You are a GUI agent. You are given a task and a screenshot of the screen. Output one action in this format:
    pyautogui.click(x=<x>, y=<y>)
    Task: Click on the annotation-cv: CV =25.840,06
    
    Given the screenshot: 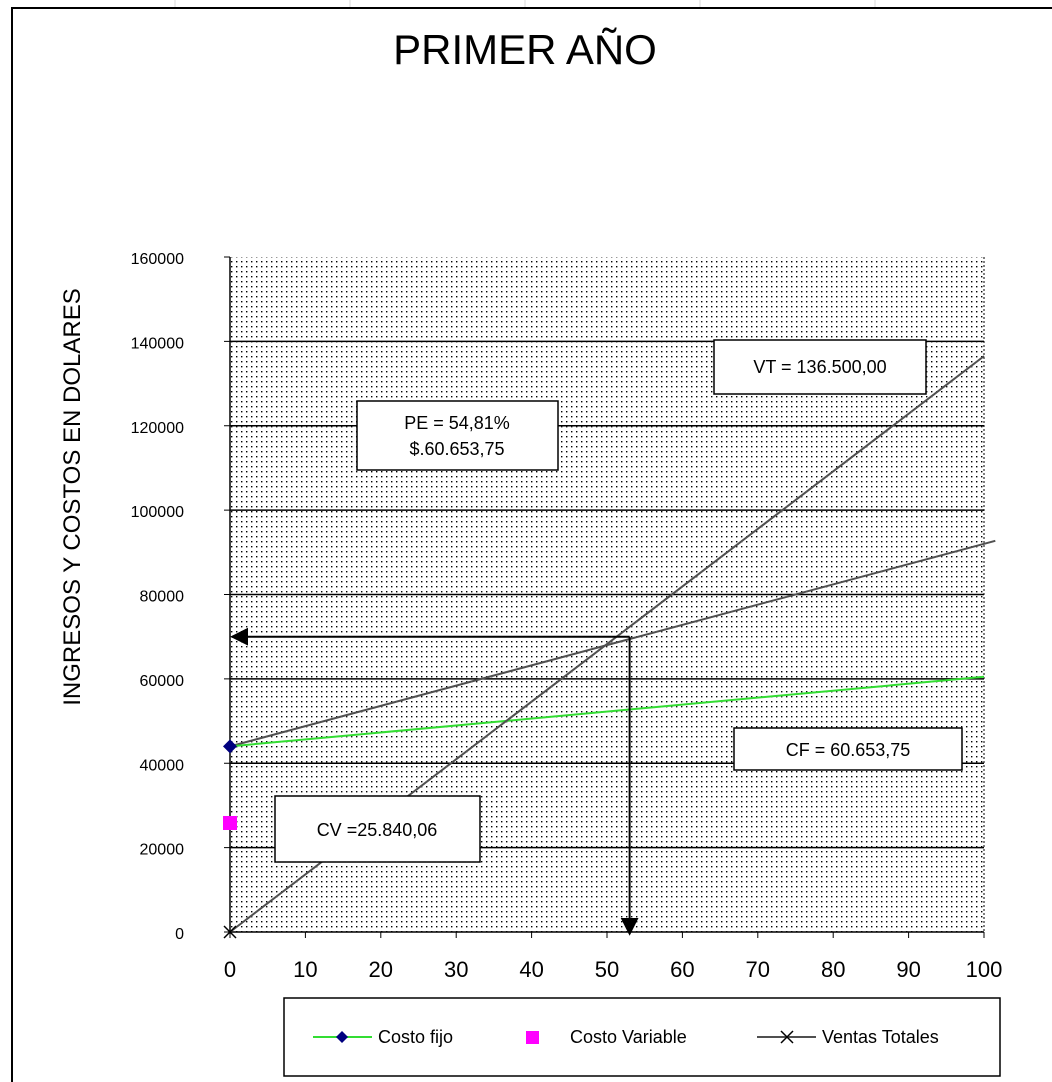 What is the action you would take?
    pyautogui.click(x=377, y=829)
    